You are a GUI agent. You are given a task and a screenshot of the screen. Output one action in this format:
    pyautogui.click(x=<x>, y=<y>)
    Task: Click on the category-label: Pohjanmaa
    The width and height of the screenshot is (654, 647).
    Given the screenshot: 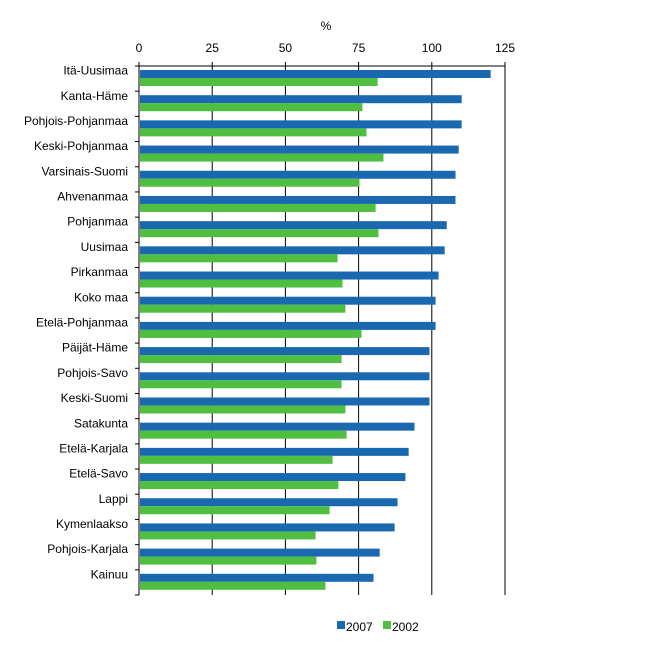 What is the action you would take?
    pyautogui.click(x=97, y=222)
    